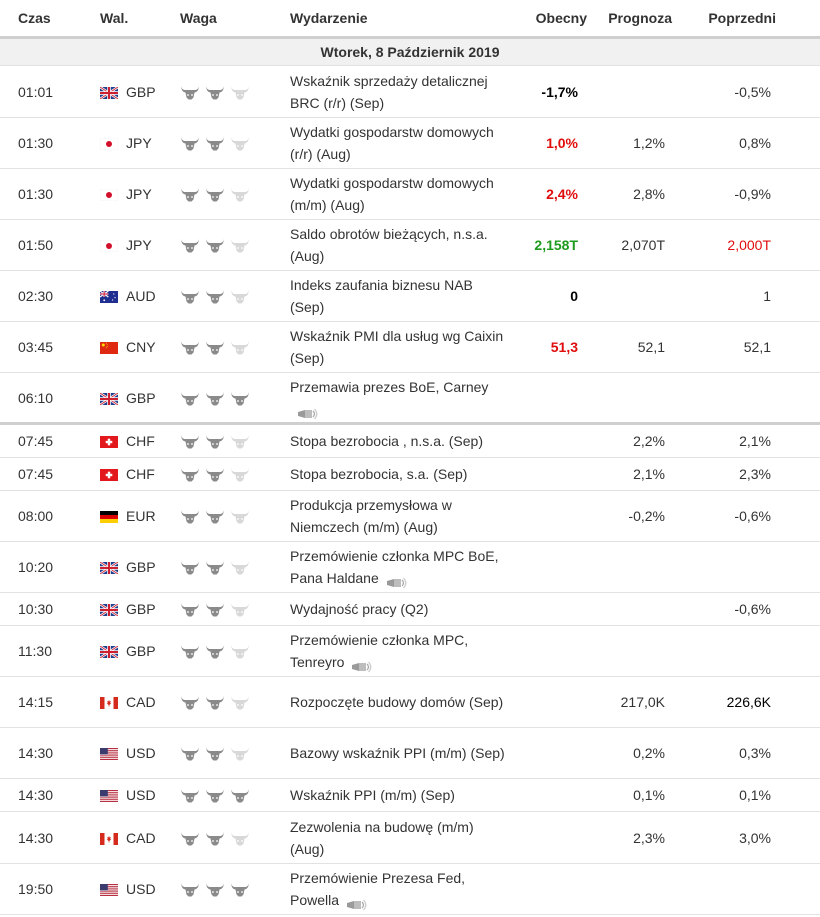 Image resolution: width=820 pixels, height=917 pixels. I want to click on event-time: 03:45, so click(36, 347).